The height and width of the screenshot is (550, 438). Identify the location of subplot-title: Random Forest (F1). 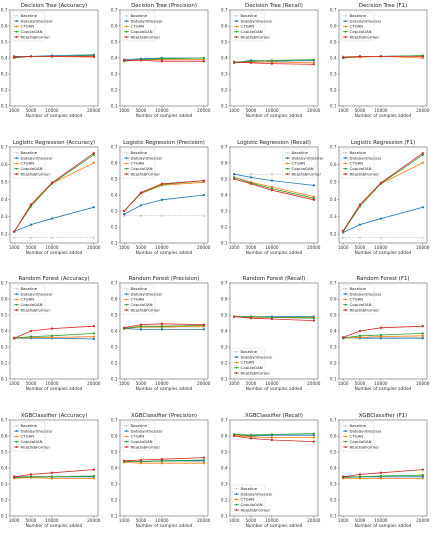
(382, 279).